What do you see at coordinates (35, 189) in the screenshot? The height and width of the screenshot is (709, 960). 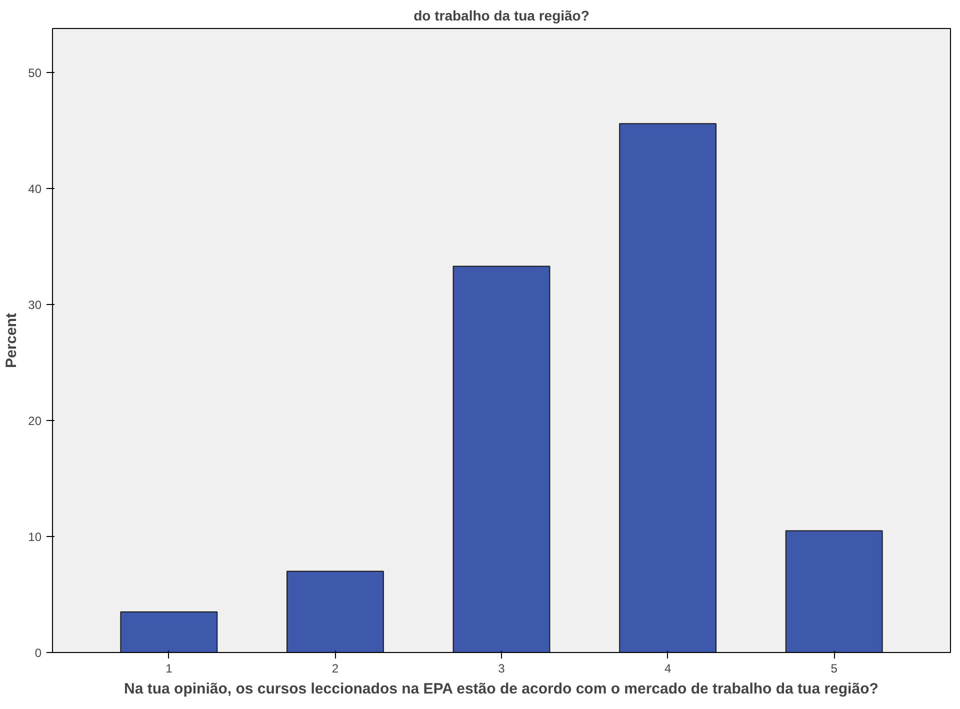 I see `y-tick-label: 40` at bounding box center [35, 189].